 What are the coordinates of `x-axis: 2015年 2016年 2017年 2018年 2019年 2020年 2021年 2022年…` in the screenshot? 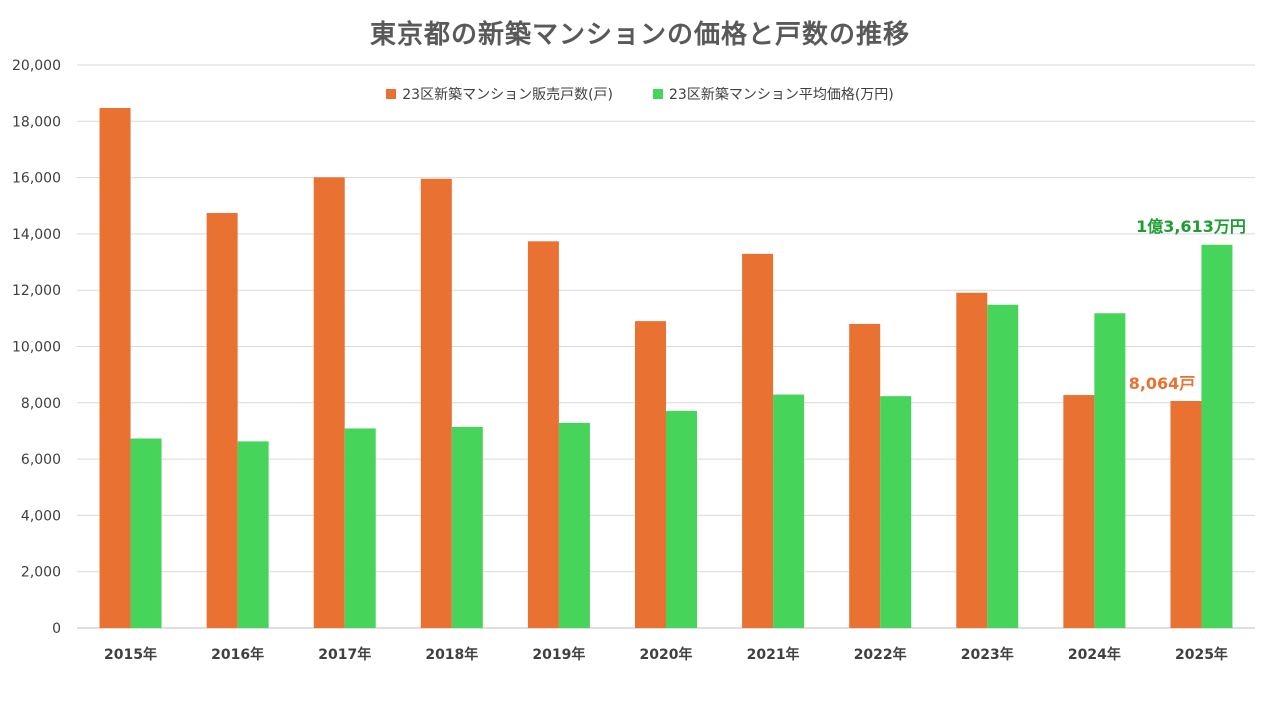 It's located at (666, 654).